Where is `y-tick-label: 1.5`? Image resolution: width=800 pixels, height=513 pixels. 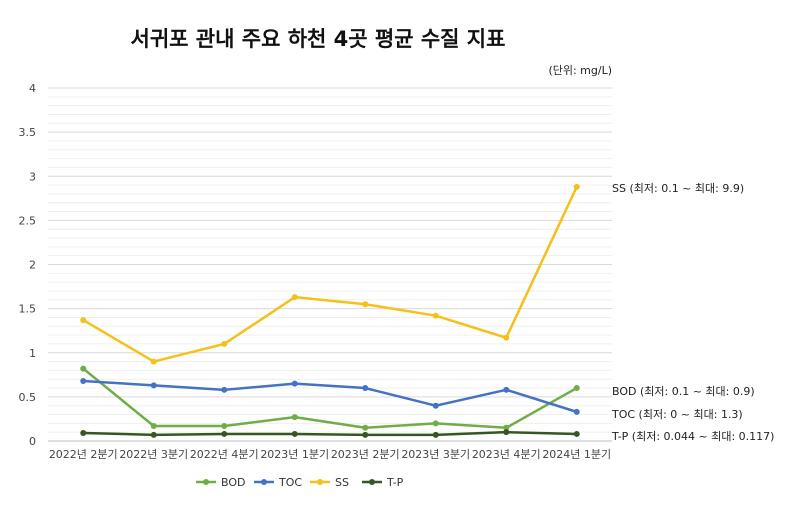
y-tick-label: 1.5 is located at coordinates (28, 309).